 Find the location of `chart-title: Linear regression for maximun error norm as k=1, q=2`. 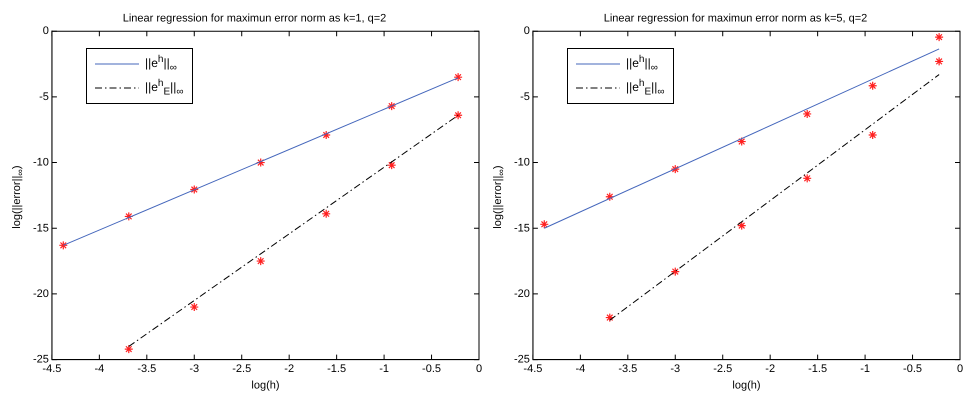

chart-title: Linear regression for maximun error norm as k=1, q=2 is located at coordinates (254, 18).